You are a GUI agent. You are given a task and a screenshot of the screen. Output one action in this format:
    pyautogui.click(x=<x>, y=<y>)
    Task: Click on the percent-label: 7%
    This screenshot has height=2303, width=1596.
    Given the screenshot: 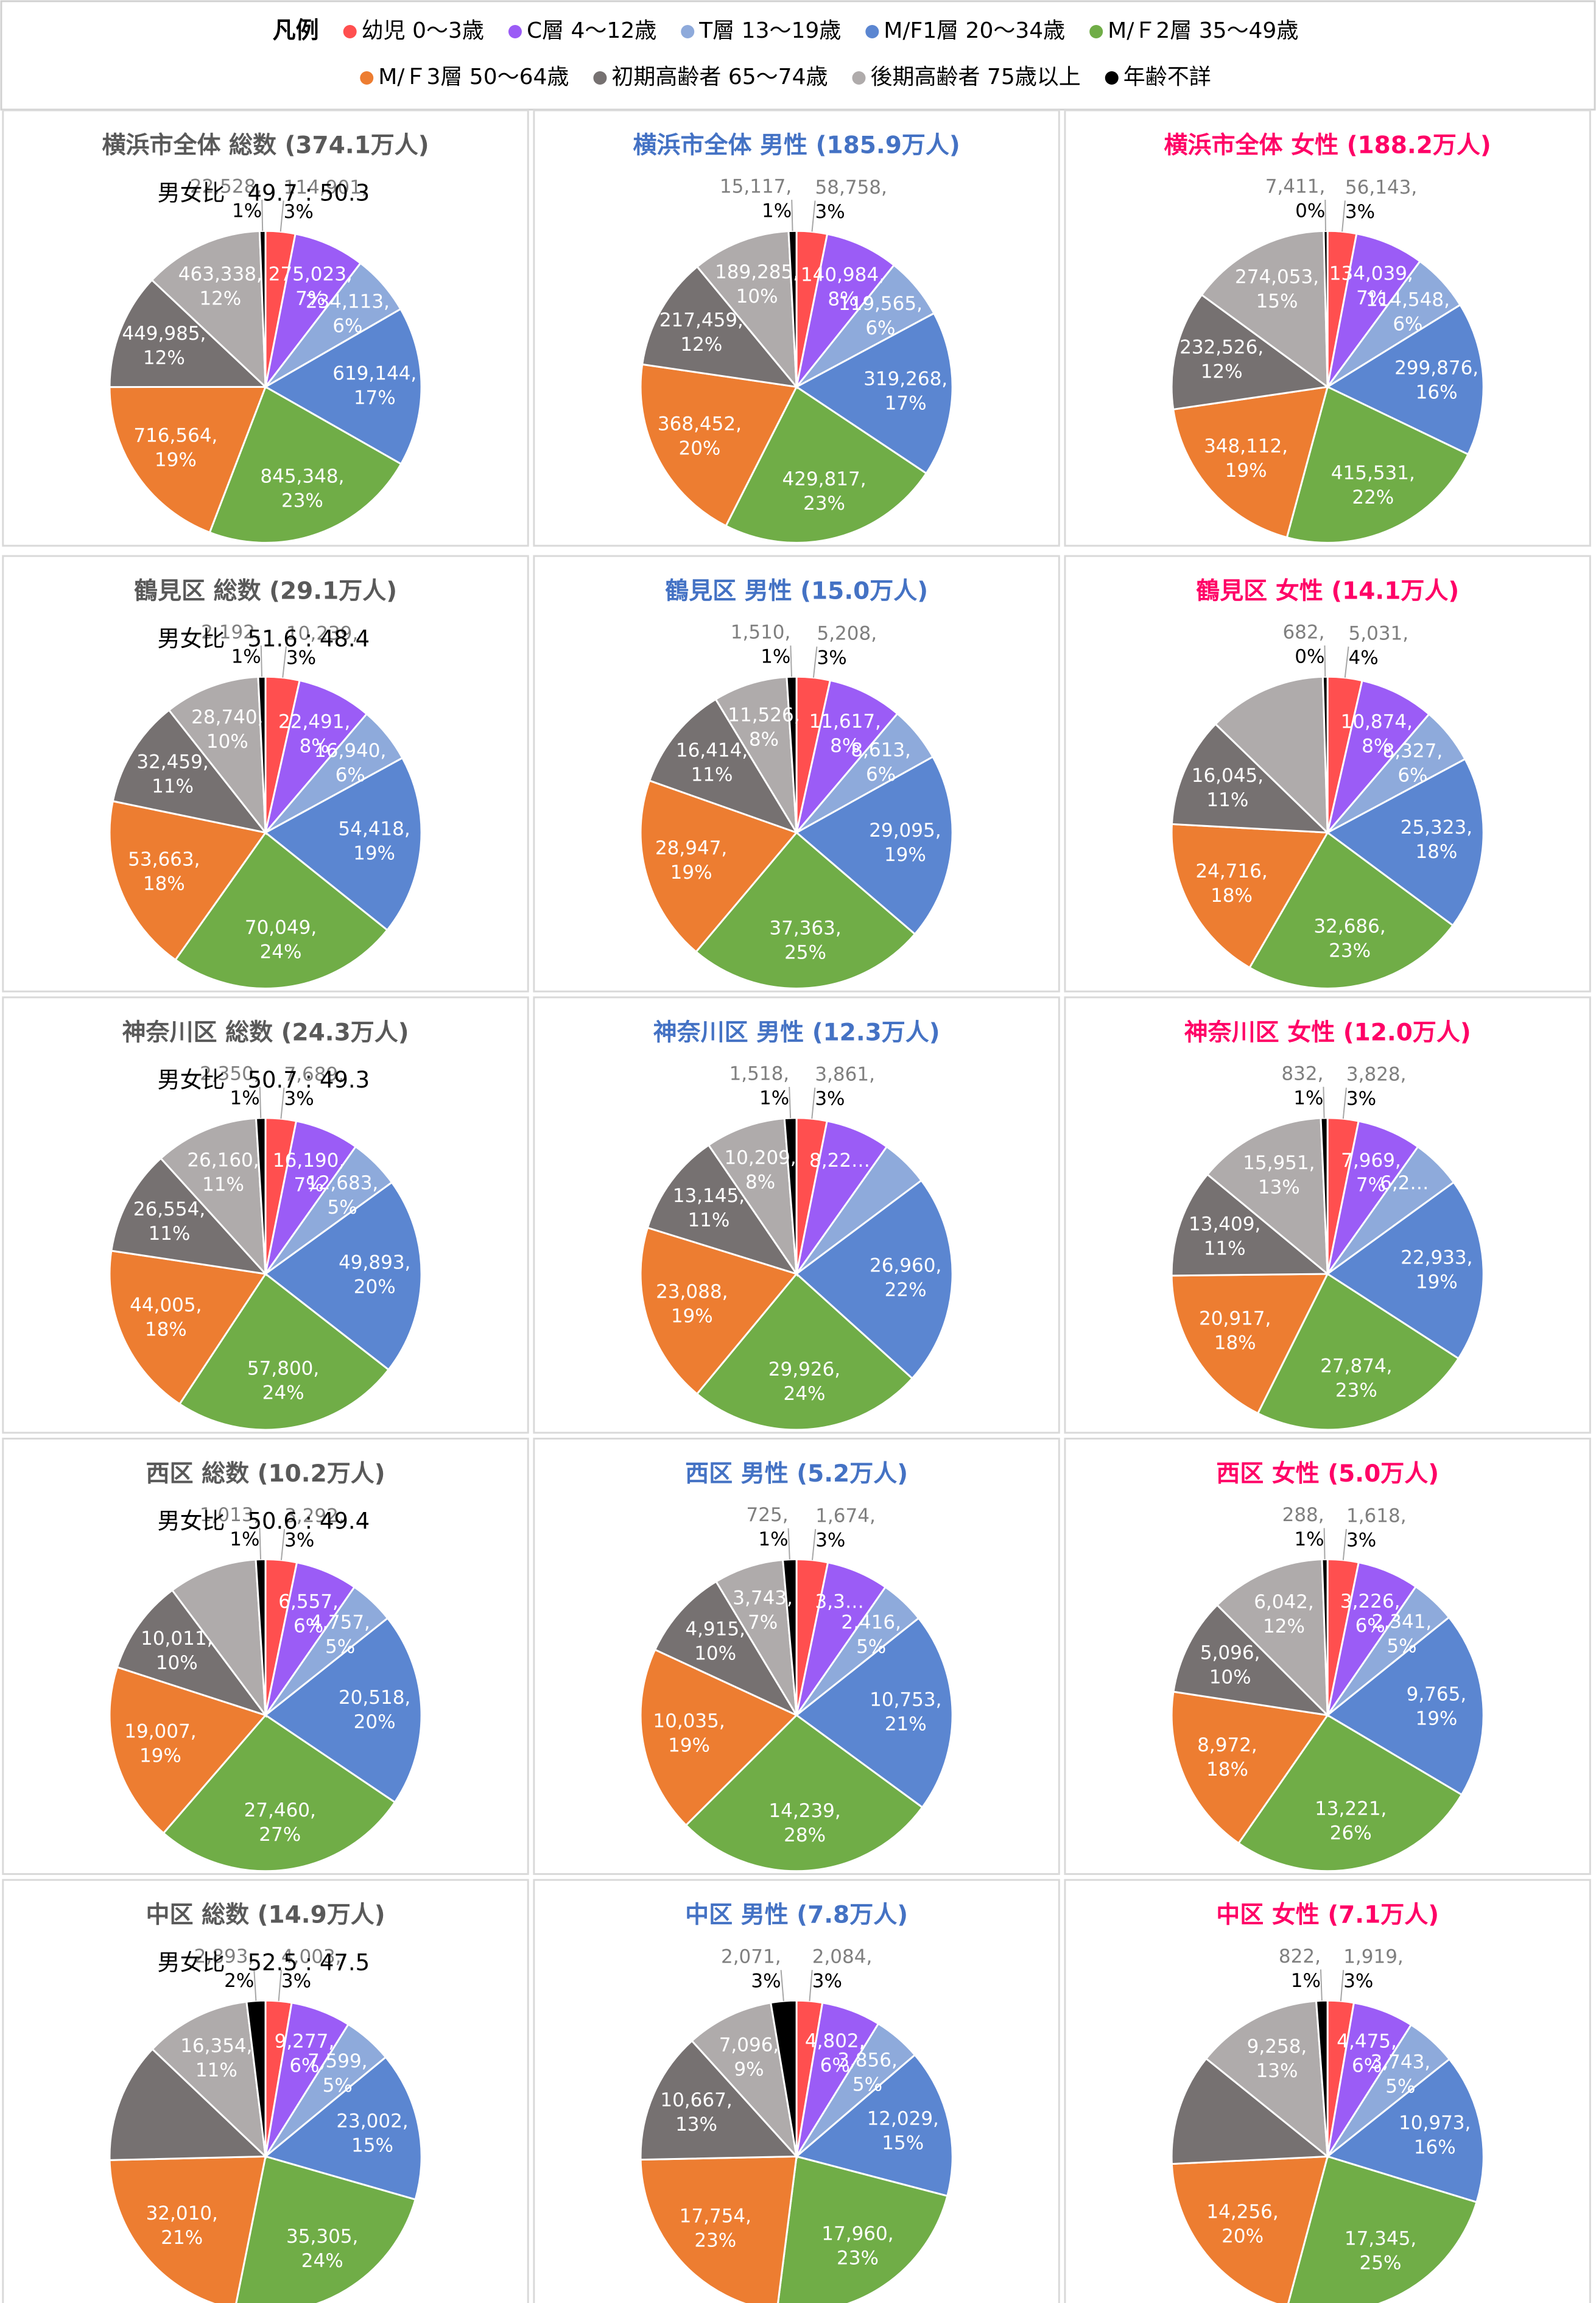 What is the action you would take?
    pyautogui.click(x=763, y=1623)
    